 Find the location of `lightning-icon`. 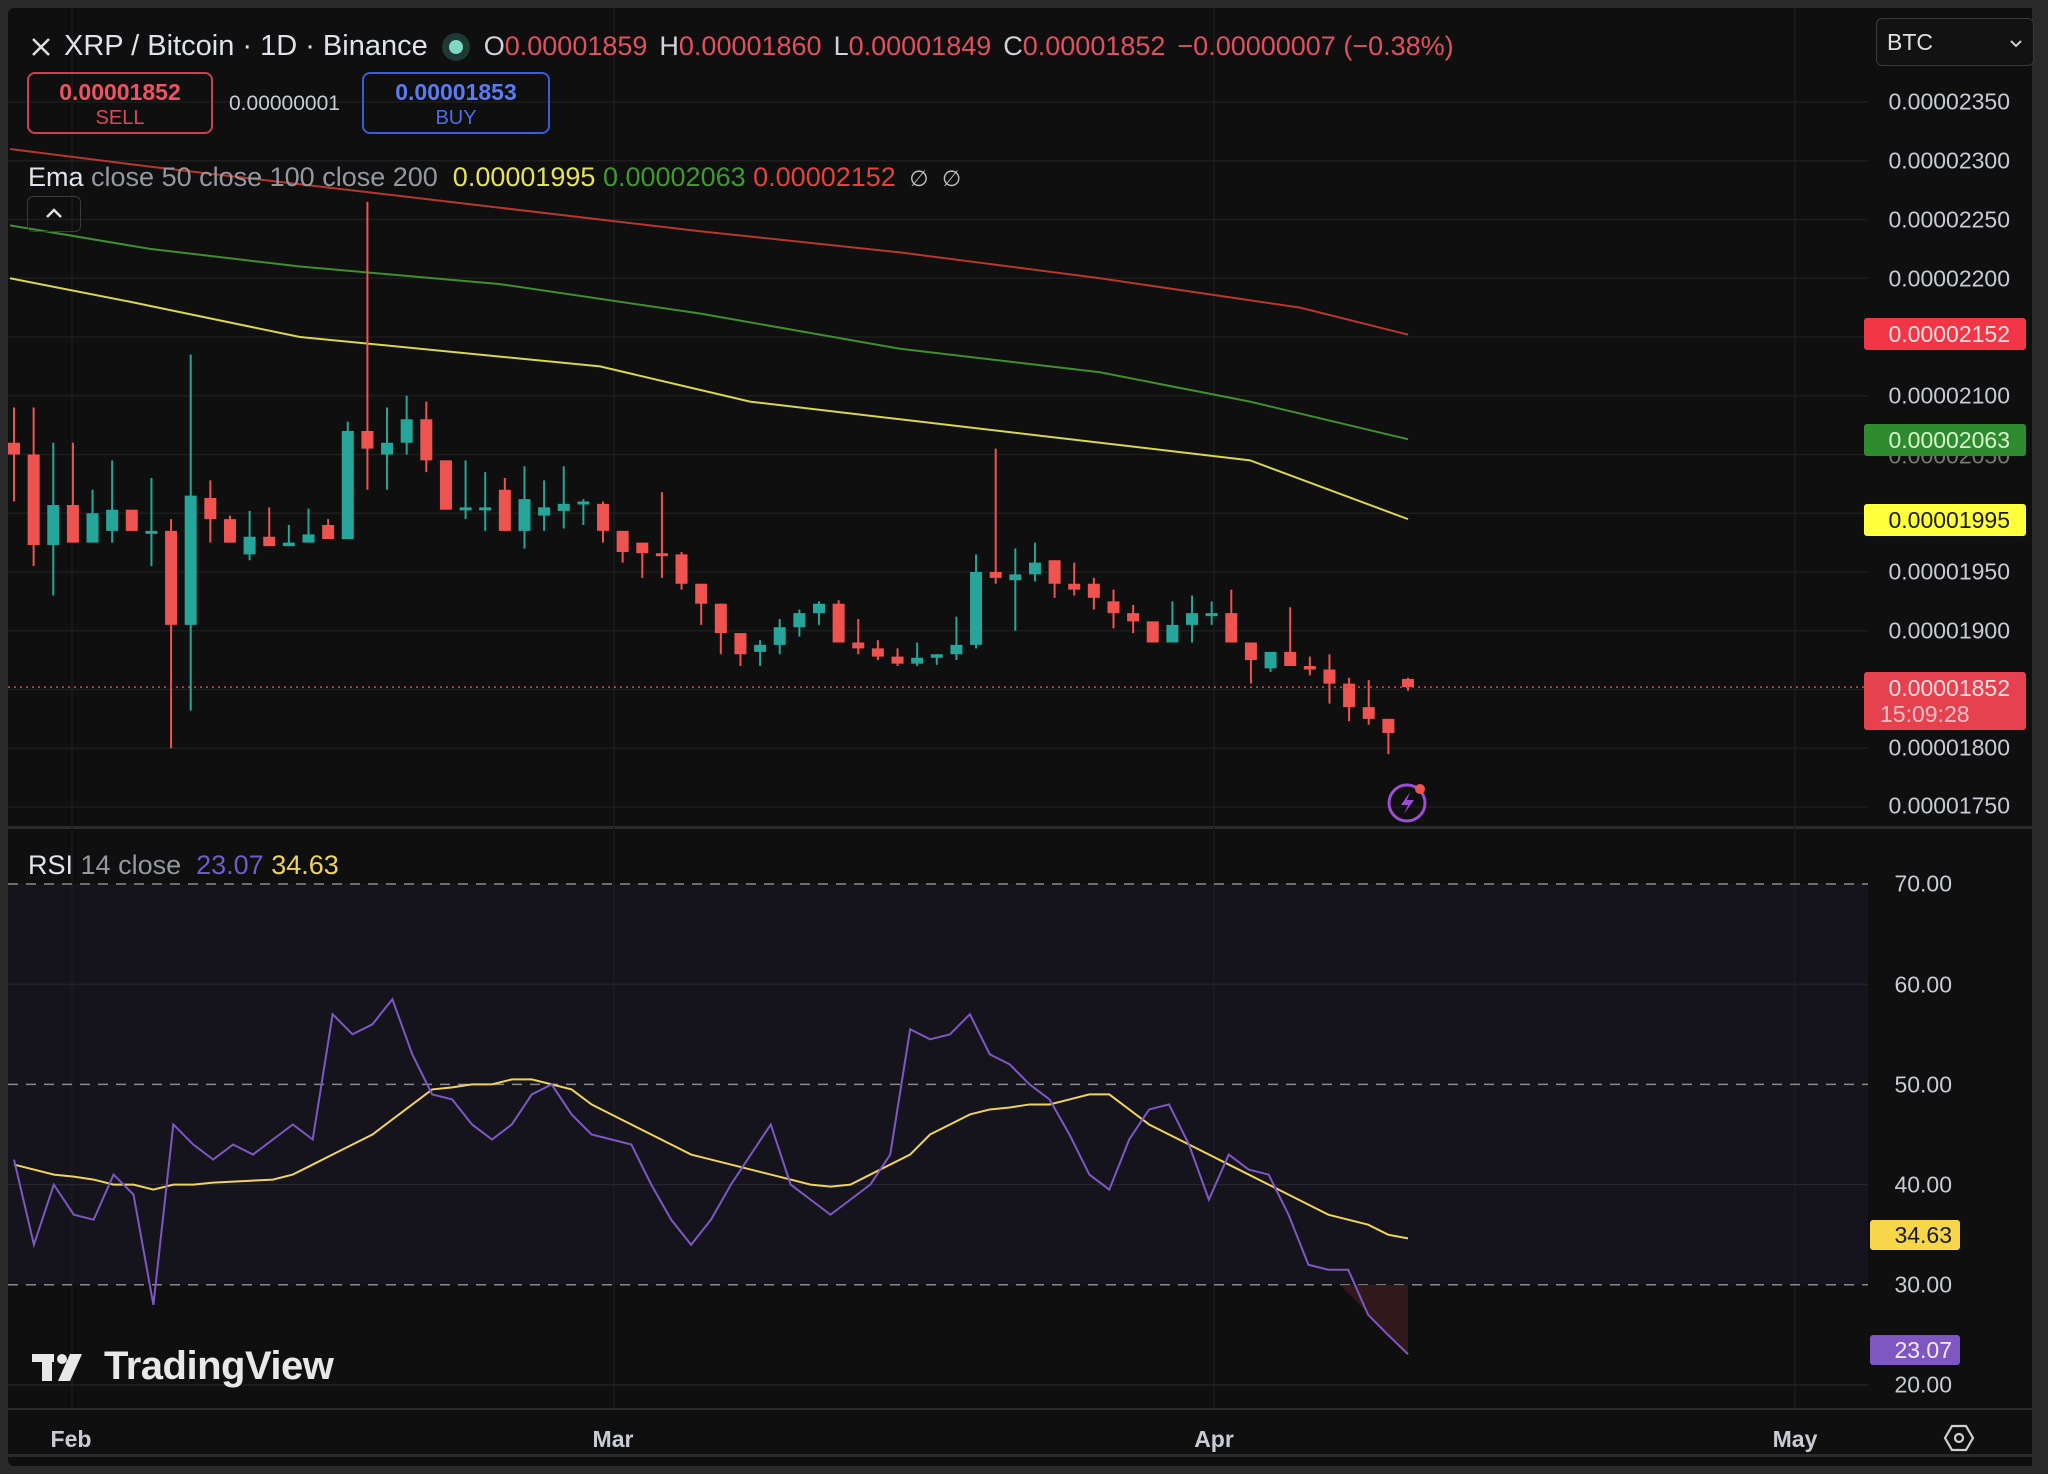

lightning-icon is located at coordinates (1407, 803).